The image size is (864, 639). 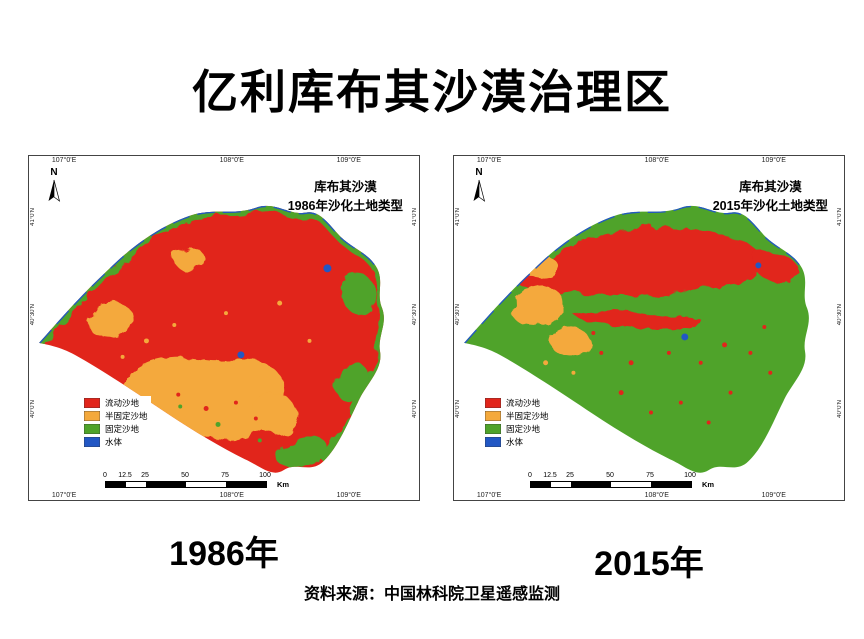 I want to click on caption-1986: 1986年, so click(x=224, y=554).